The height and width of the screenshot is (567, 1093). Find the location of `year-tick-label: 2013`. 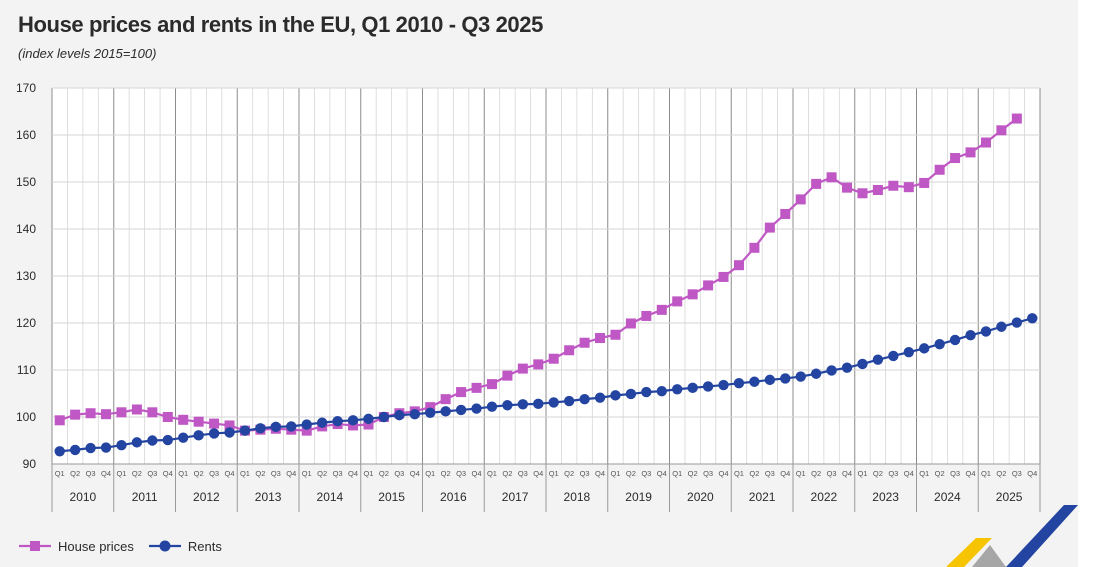

year-tick-label: 2013 is located at coordinates (268, 497).